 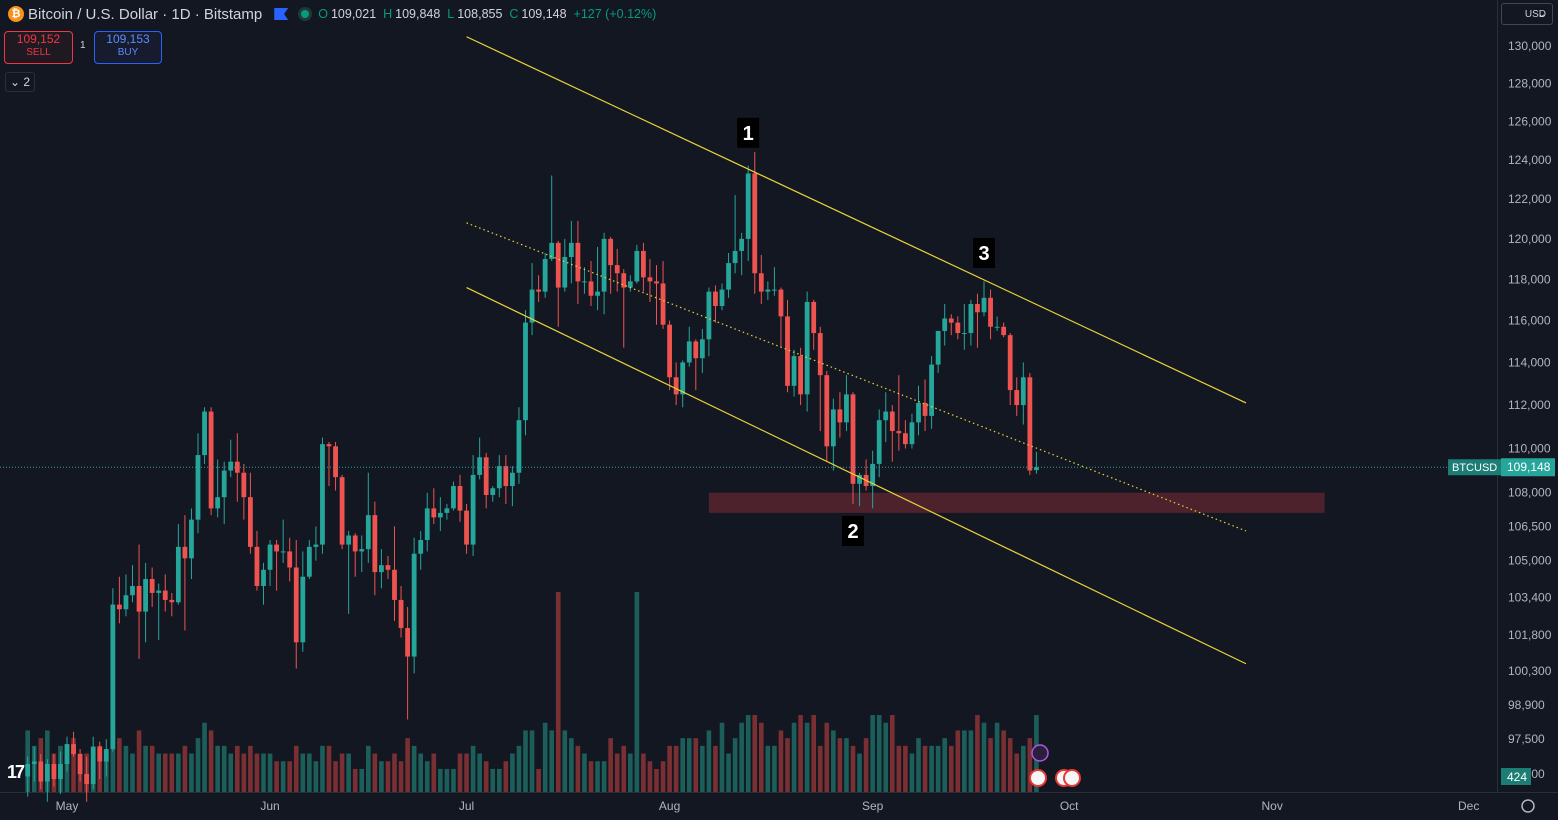 I want to click on sell-button: 109,152 SELL, so click(x=38, y=47).